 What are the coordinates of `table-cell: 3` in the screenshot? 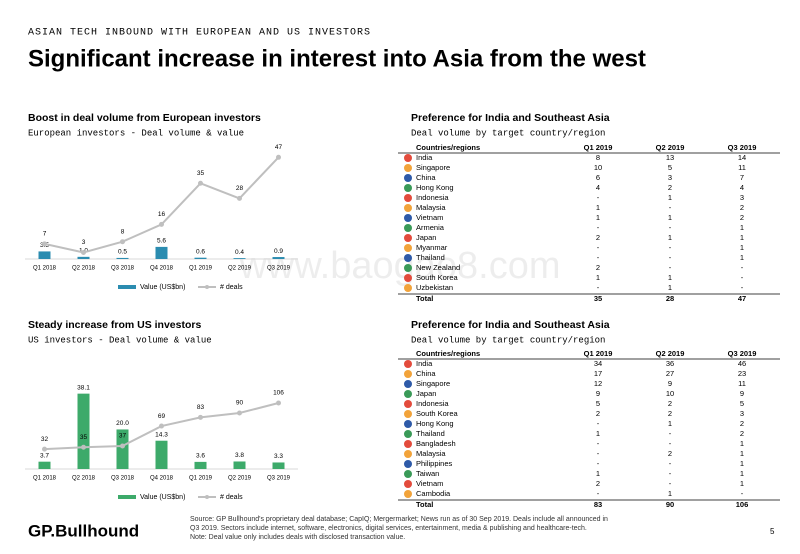 It's located at (670, 177).